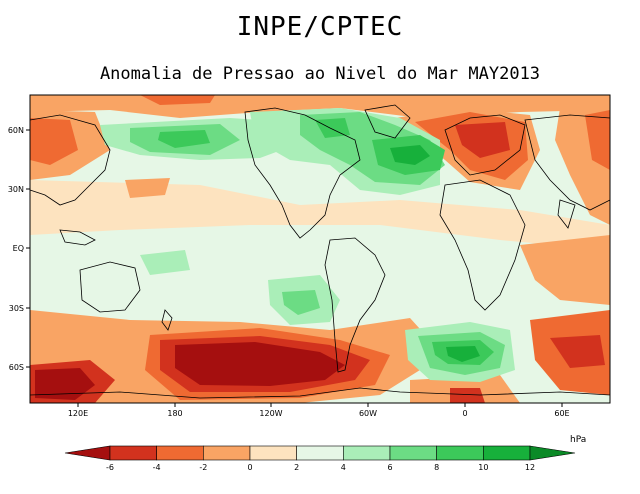 The height and width of the screenshot is (494, 640). What do you see at coordinates (302, 173) in the screenshot?
I see `coast-north-america` at bounding box center [302, 173].